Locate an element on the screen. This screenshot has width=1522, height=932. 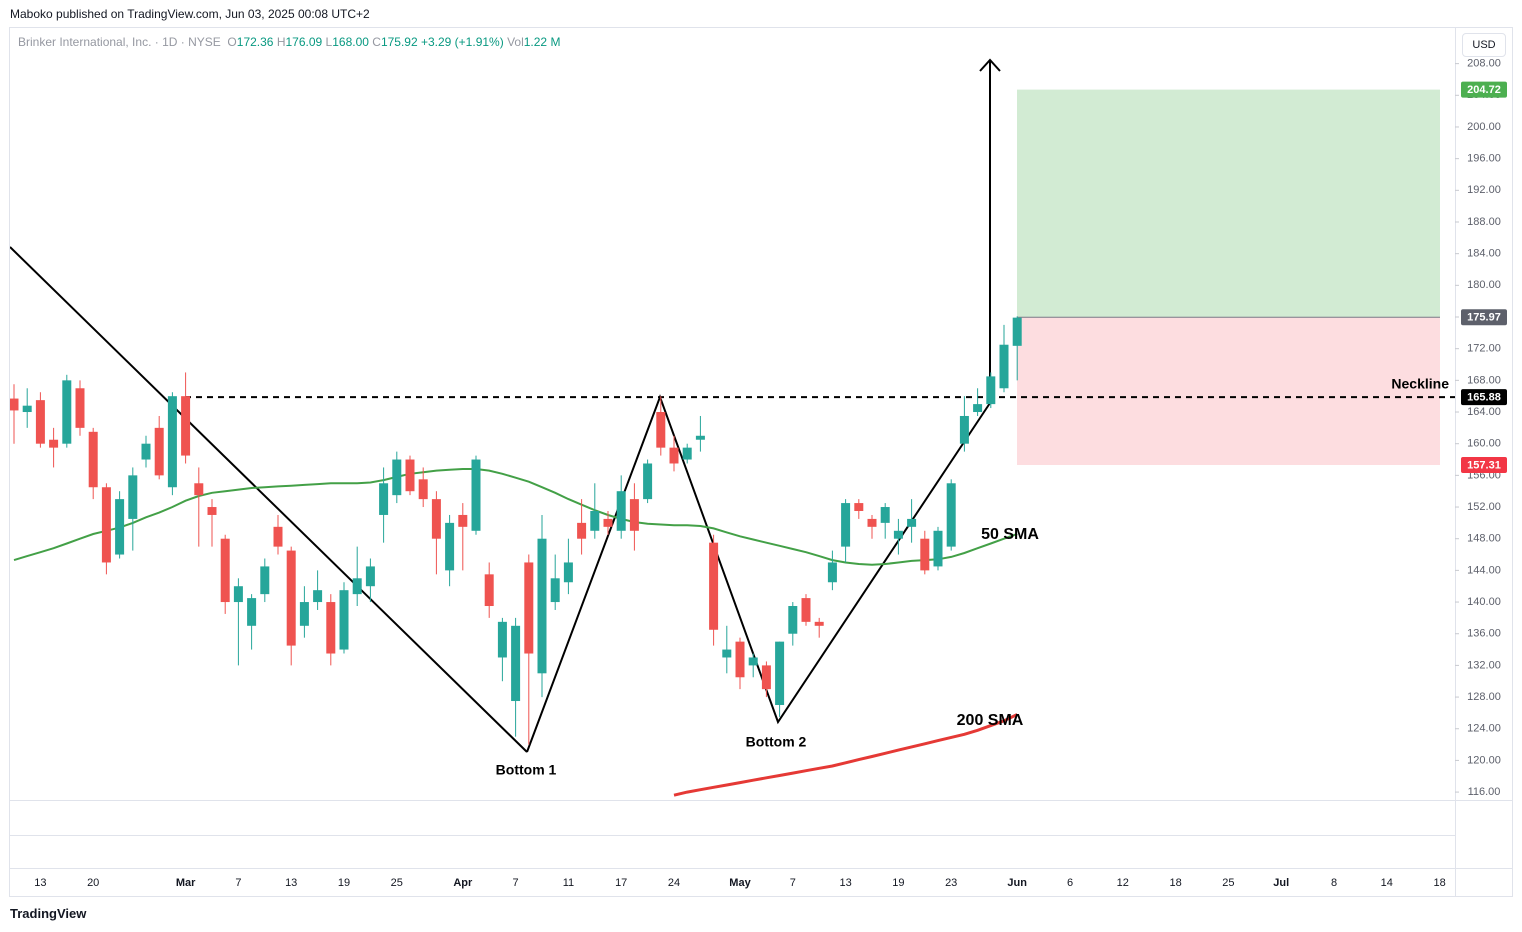
x-tick-label: Mar is located at coordinates (186, 883).